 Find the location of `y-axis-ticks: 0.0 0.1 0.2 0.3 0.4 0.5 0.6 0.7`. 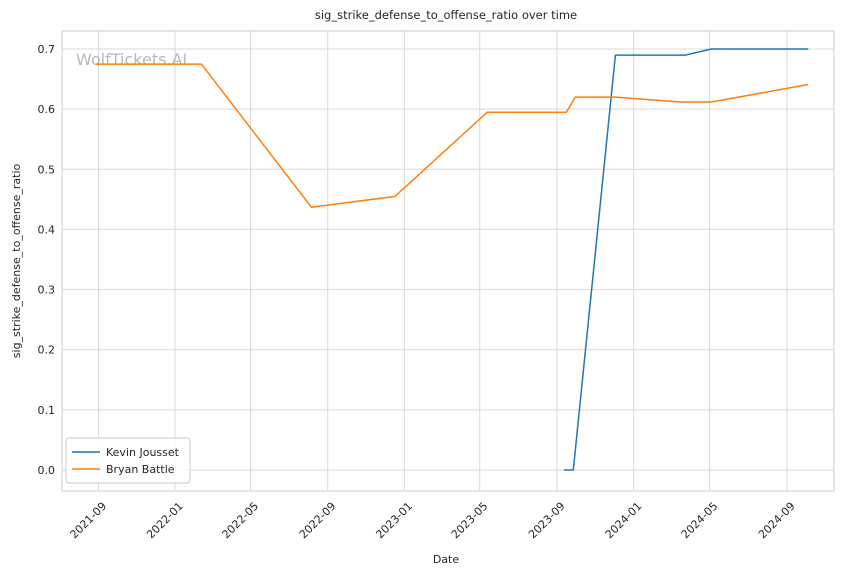

y-axis-ticks: 0.0 0.1 0.2 0.3 0.4 0.5 0.6 0.7 is located at coordinates (47, 260).